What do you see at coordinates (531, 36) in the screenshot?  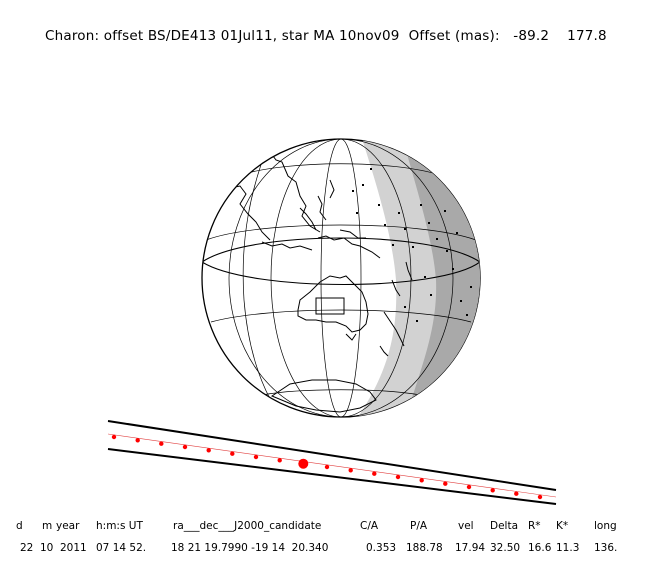 I see `offset-x-value: -89.2` at bounding box center [531, 36].